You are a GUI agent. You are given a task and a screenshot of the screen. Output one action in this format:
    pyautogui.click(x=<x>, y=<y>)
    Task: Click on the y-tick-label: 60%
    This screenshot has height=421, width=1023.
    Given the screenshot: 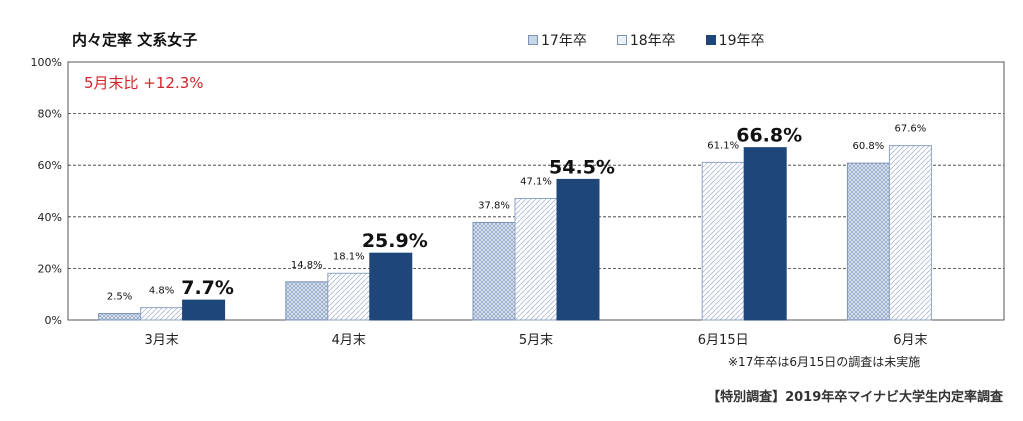 What is the action you would take?
    pyautogui.click(x=50, y=165)
    